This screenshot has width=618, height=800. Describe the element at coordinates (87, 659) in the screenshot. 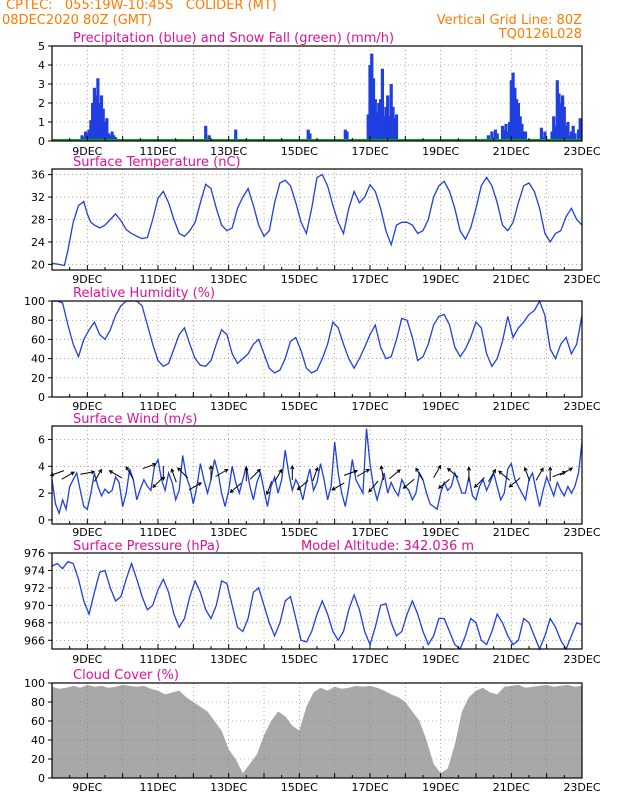

I see `pressure-xtick-label: 9DEC` at that location.